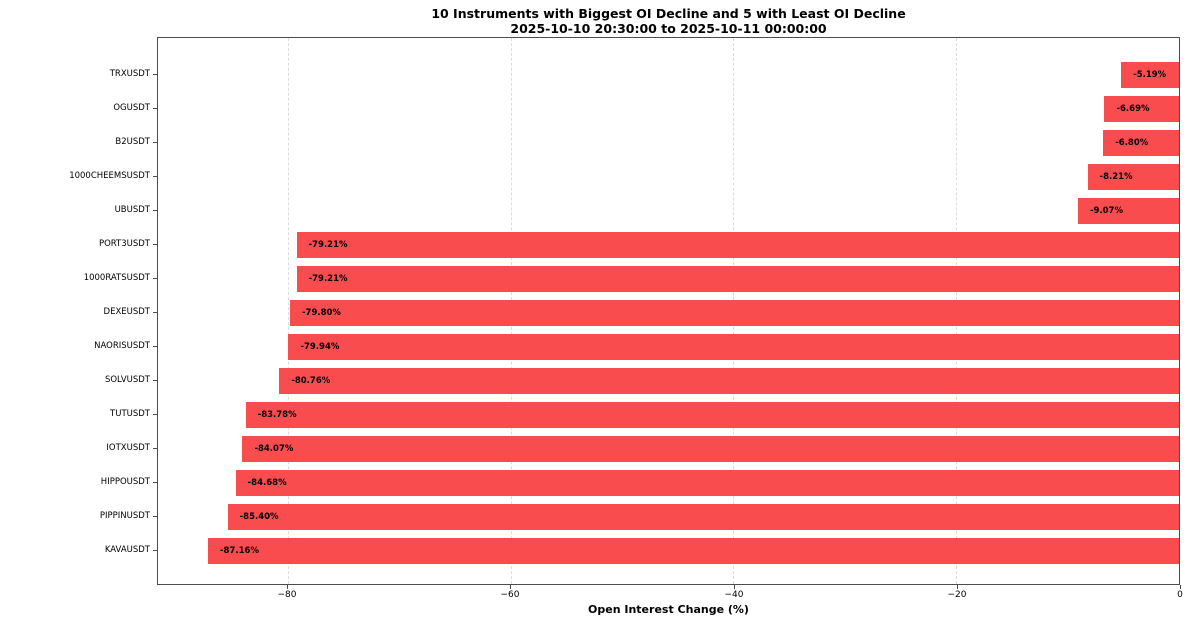 The height and width of the screenshot is (626, 1200). What do you see at coordinates (131, 108) in the screenshot?
I see `y-tick-label: OGUSDT` at bounding box center [131, 108].